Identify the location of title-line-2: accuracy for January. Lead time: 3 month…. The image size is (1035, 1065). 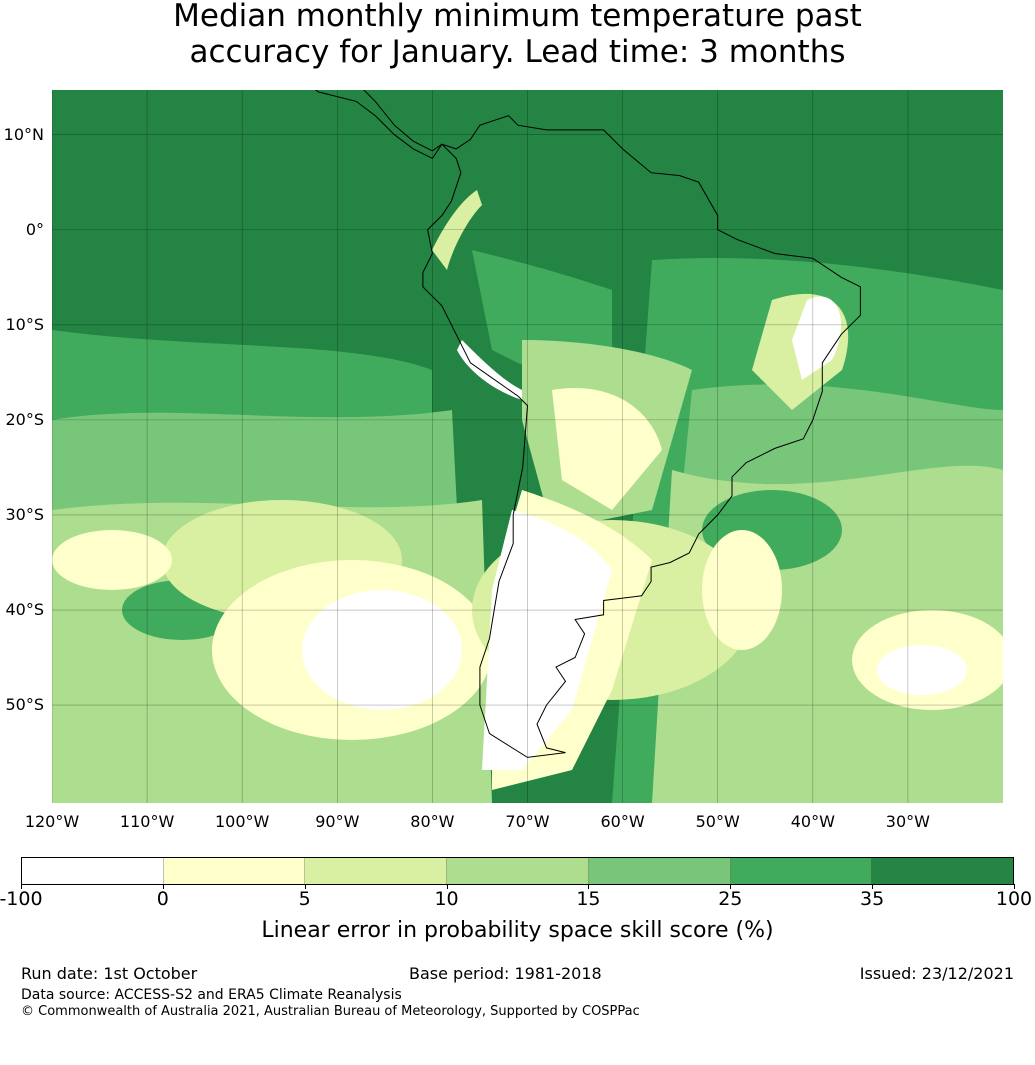
(517, 52).